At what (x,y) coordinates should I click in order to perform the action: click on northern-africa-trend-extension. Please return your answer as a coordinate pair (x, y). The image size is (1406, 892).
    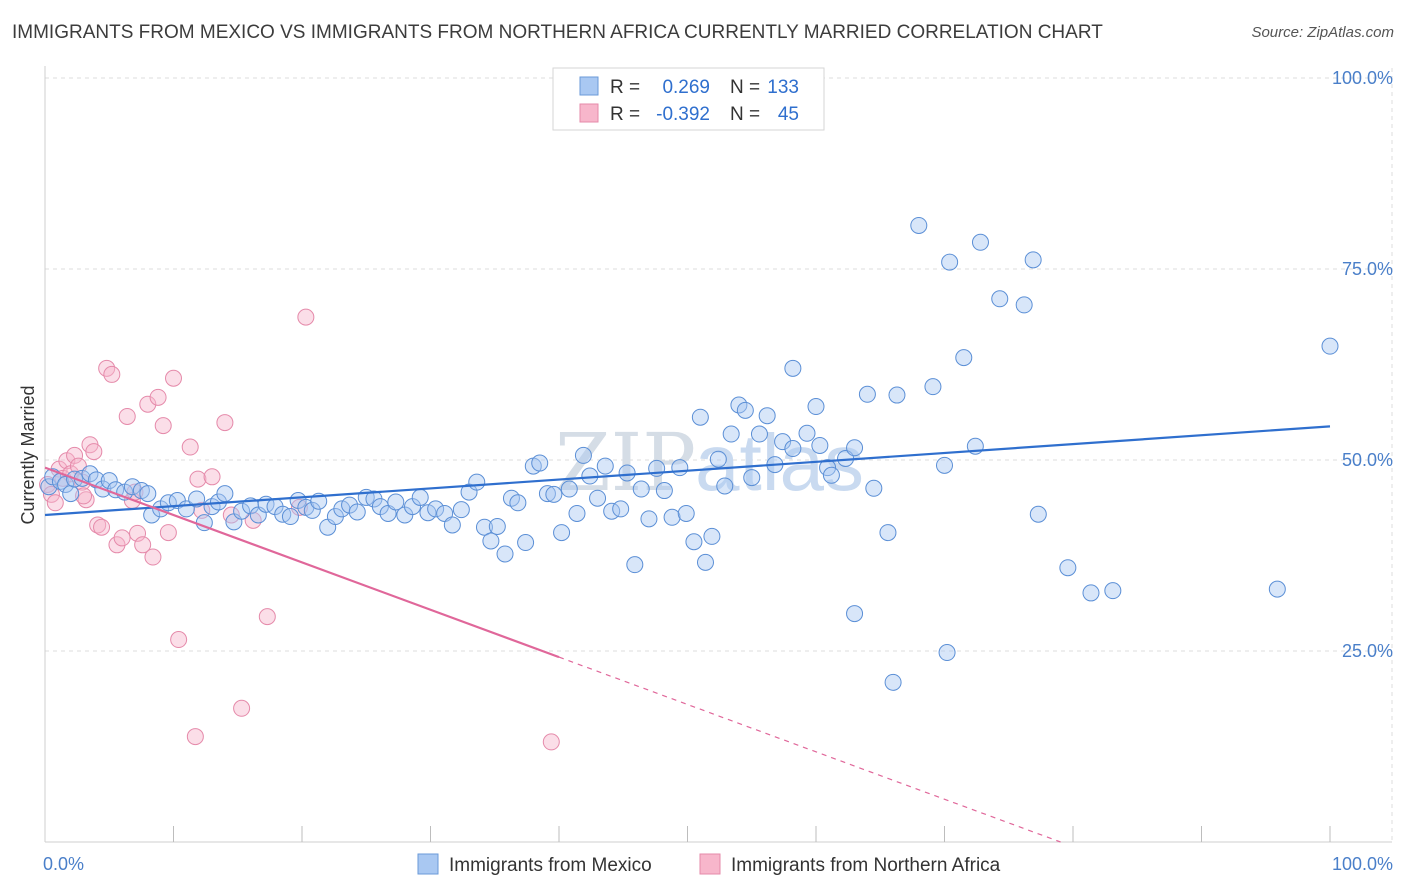
    Looking at the image, I should click on (809, 749).